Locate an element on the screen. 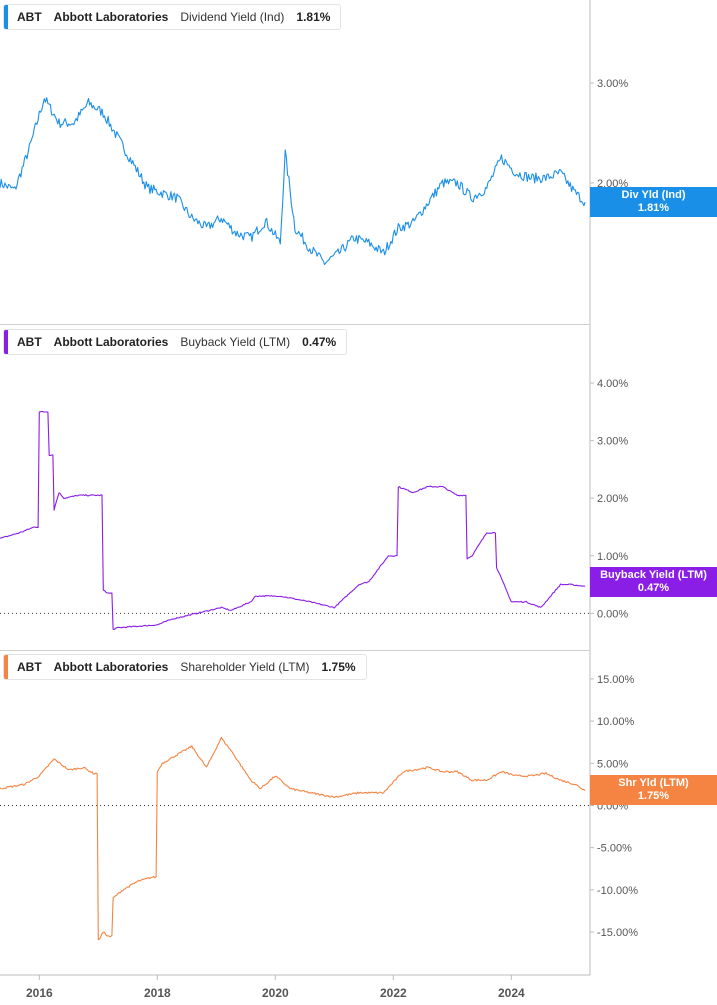 This screenshot has width=717, height=1005. y-tick-label: 4.00% is located at coordinates (612, 384).